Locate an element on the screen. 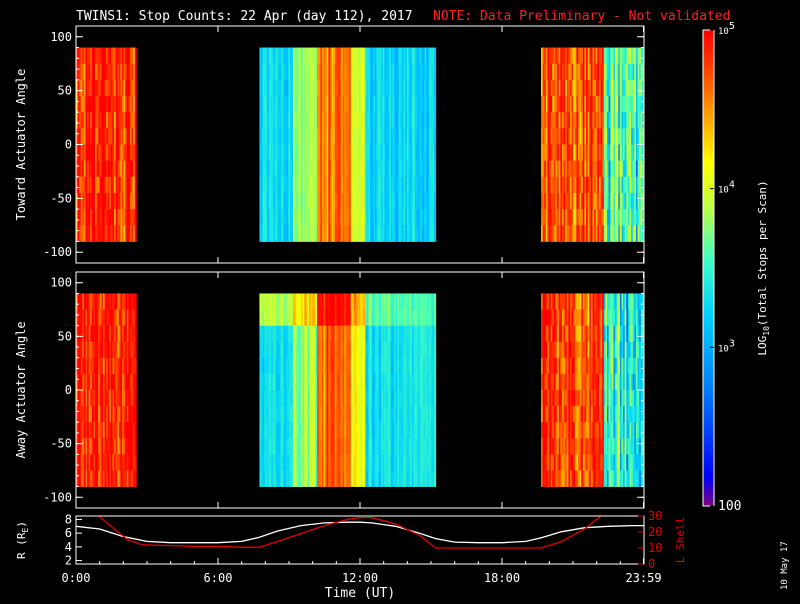 This screenshot has height=604, width=800. y-tick-label: 50 is located at coordinates (65, 91).